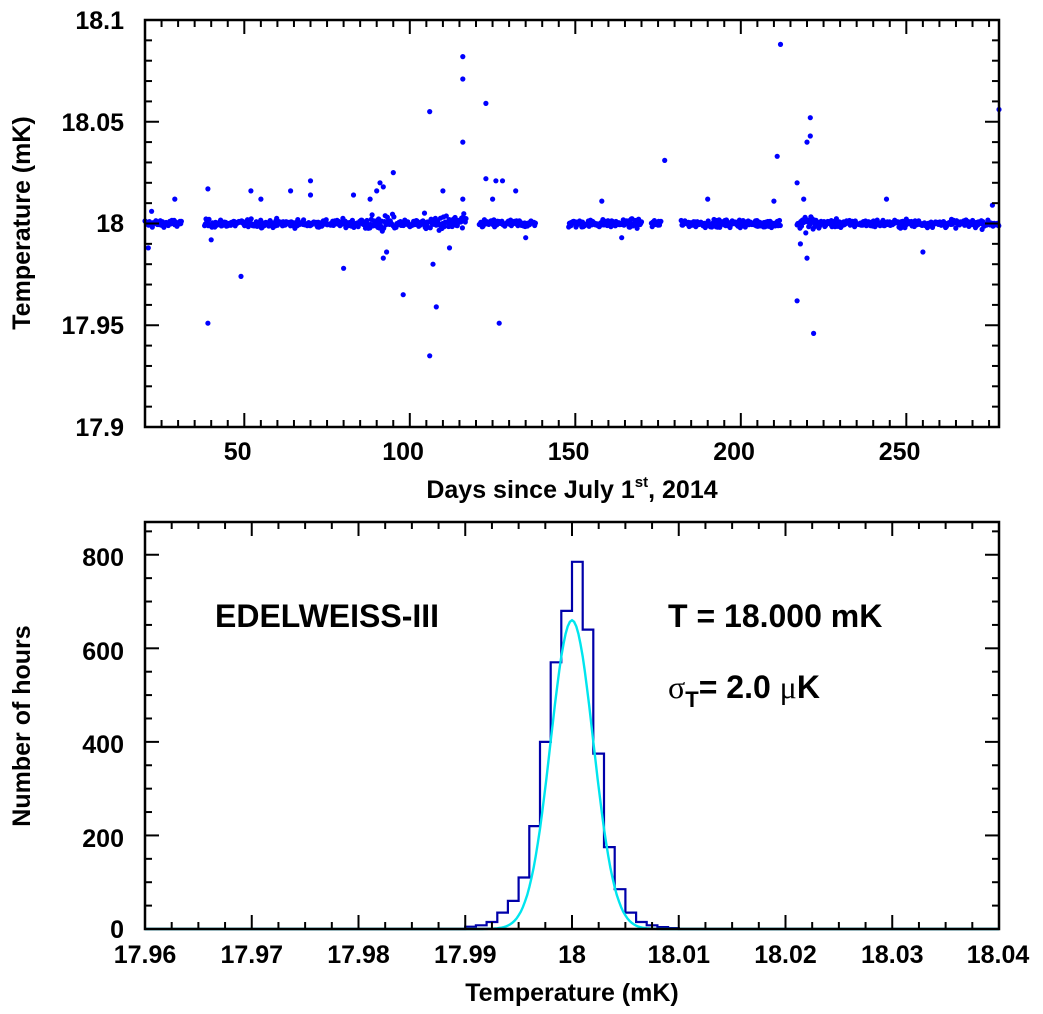  I want to click on bottom-y-tick-label: 400, so click(103, 745).